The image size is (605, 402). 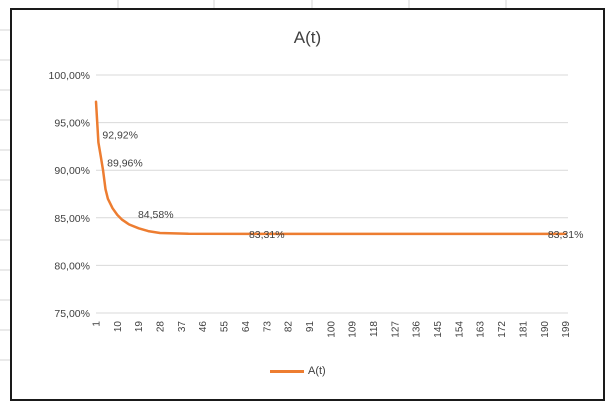 I want to click on y-tick-label: 100,00%, so click(x=69, y=76).